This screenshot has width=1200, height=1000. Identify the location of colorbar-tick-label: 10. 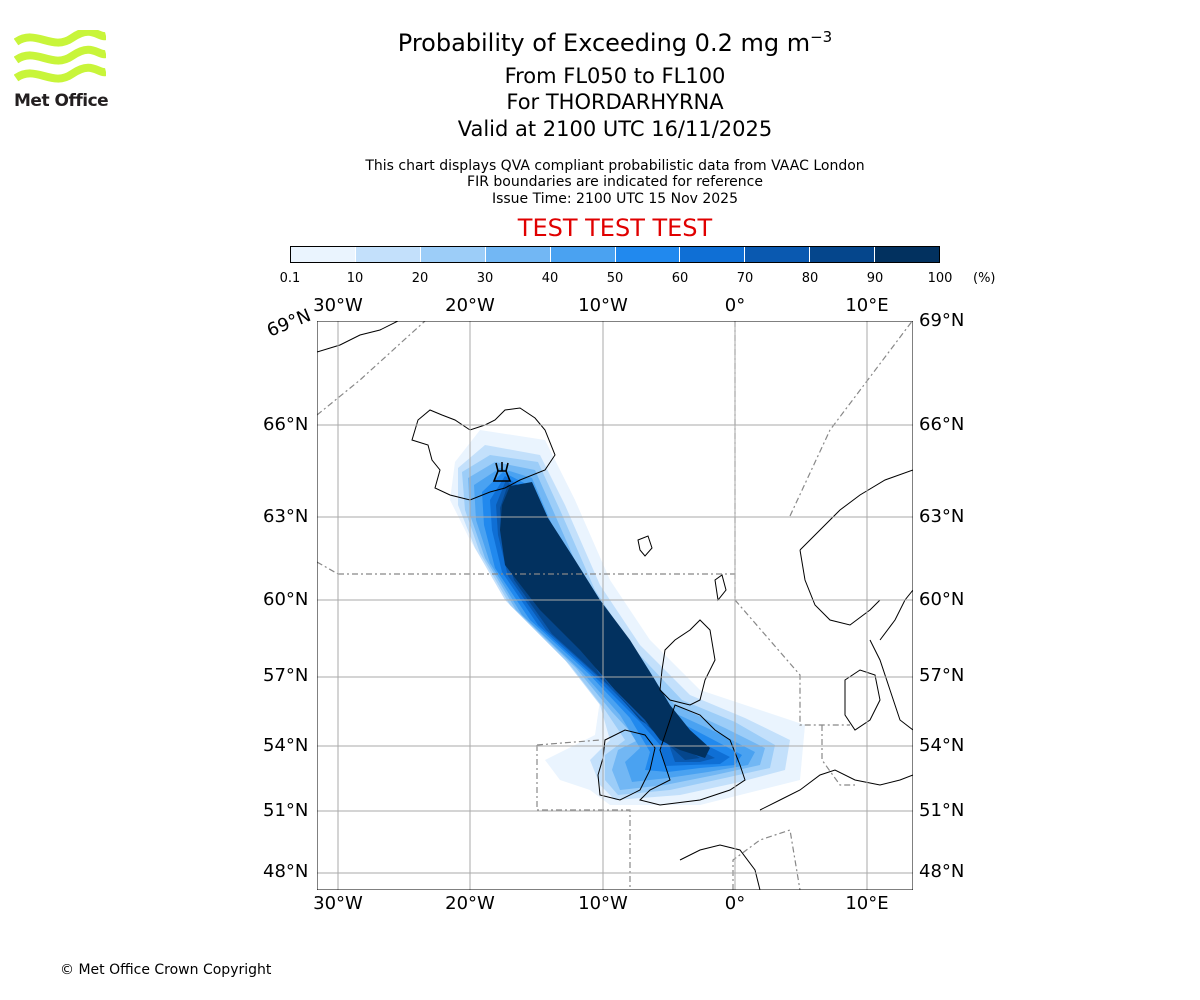
(355, 278).